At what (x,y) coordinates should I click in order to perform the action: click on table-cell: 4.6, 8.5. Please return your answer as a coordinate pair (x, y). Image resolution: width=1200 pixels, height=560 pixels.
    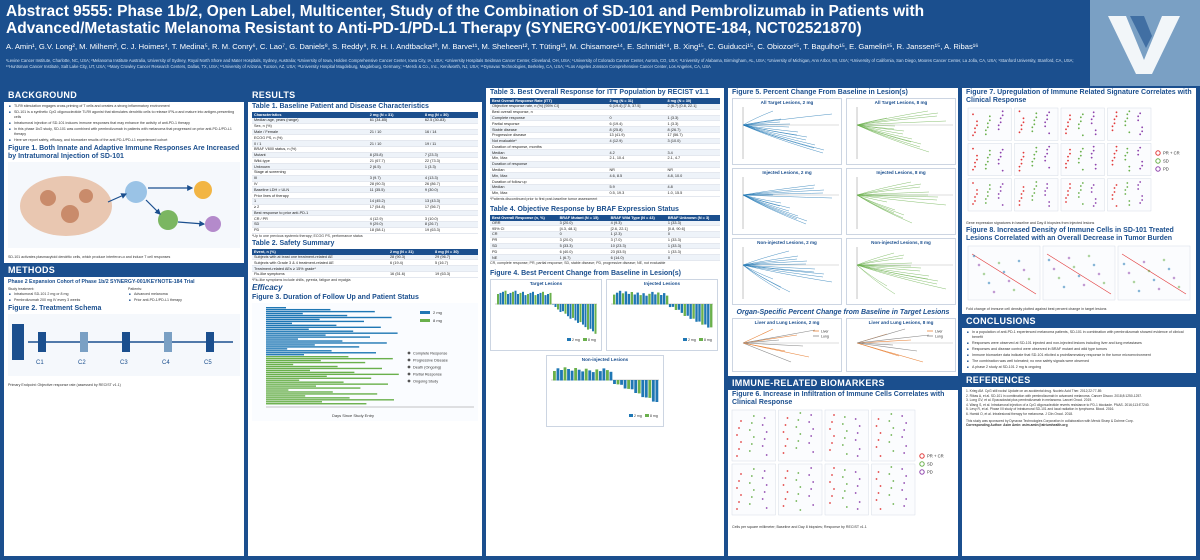
    Looking at the image, I should click on (636, 176).